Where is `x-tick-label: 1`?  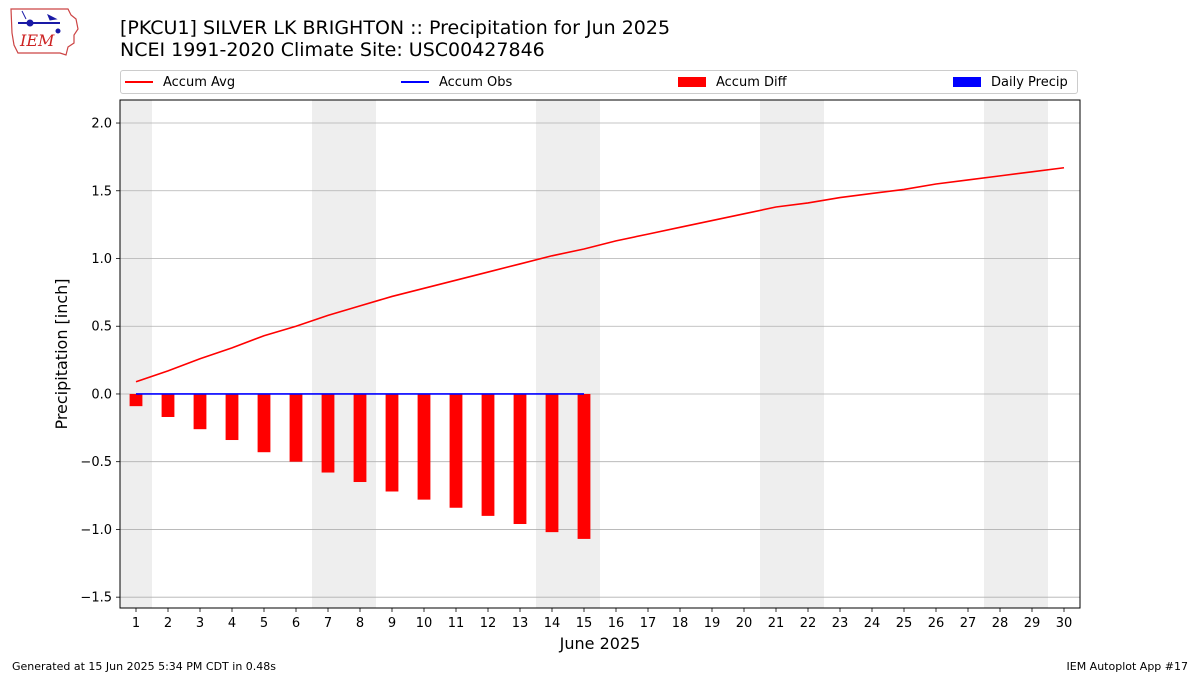 x-tick-label: 1 is located at coordinates (136, 623).